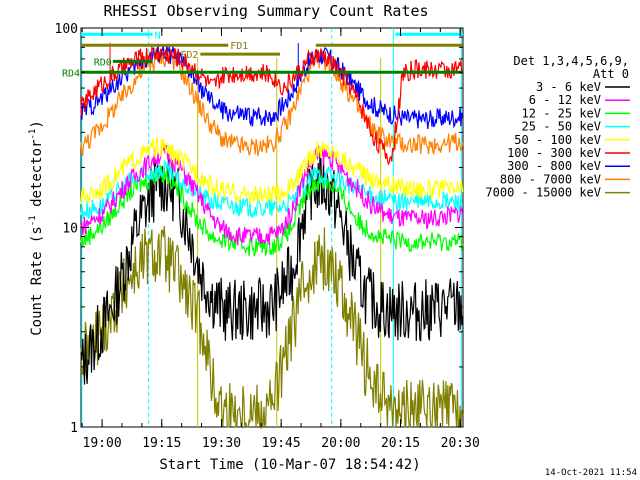  What do you see at coordinates (221, 443) in the screenshot?
I see `x-tick-label: 19:30` at bounding box center [221, 443].